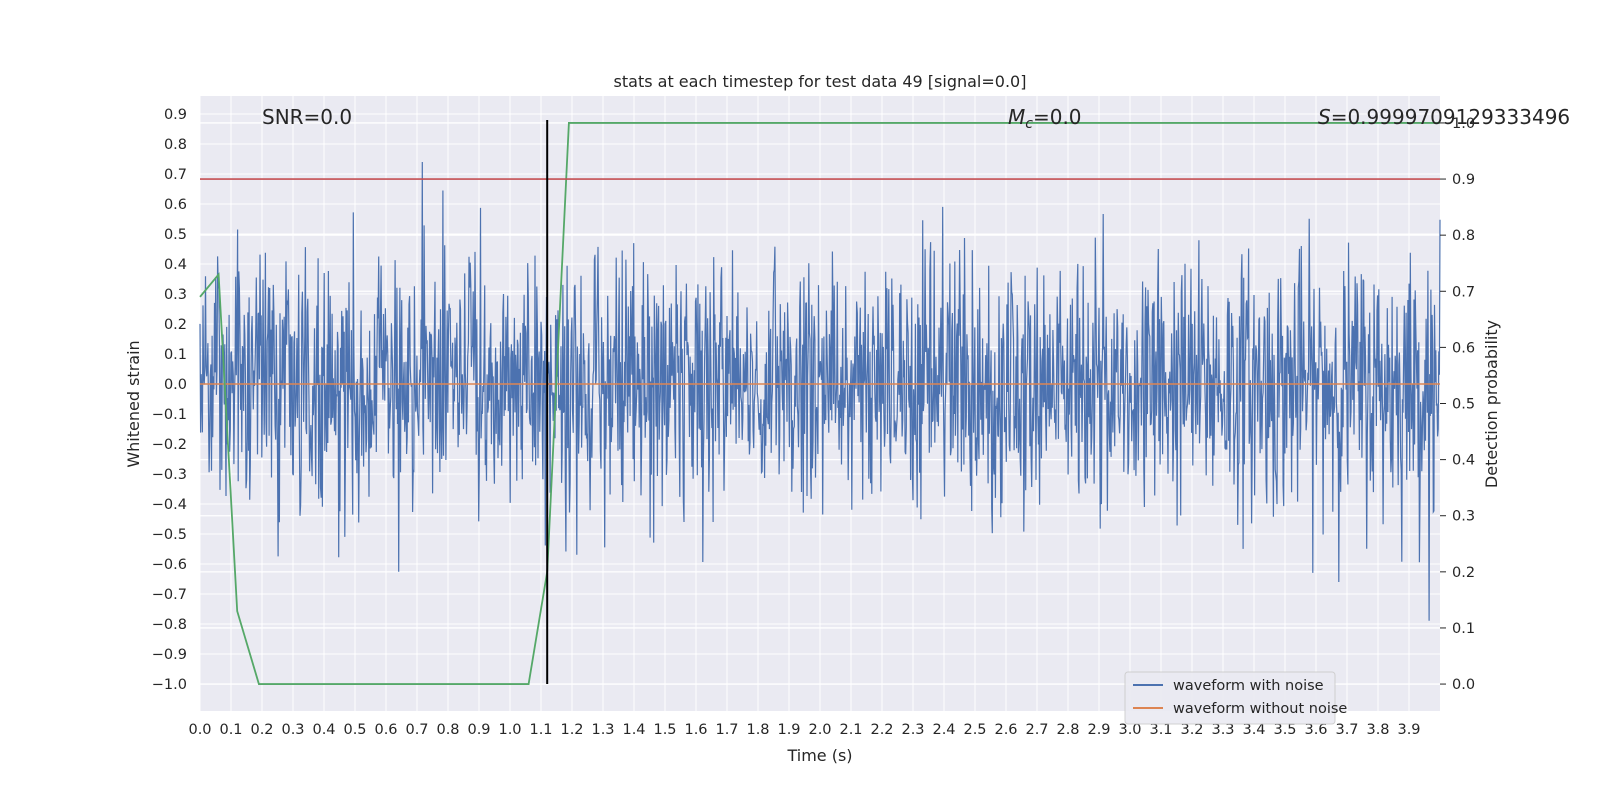  What do you see at coordinates (912, 730) in the screenshot?
I see `x-tick-label: 2.3` at bounding box center [912, 730].